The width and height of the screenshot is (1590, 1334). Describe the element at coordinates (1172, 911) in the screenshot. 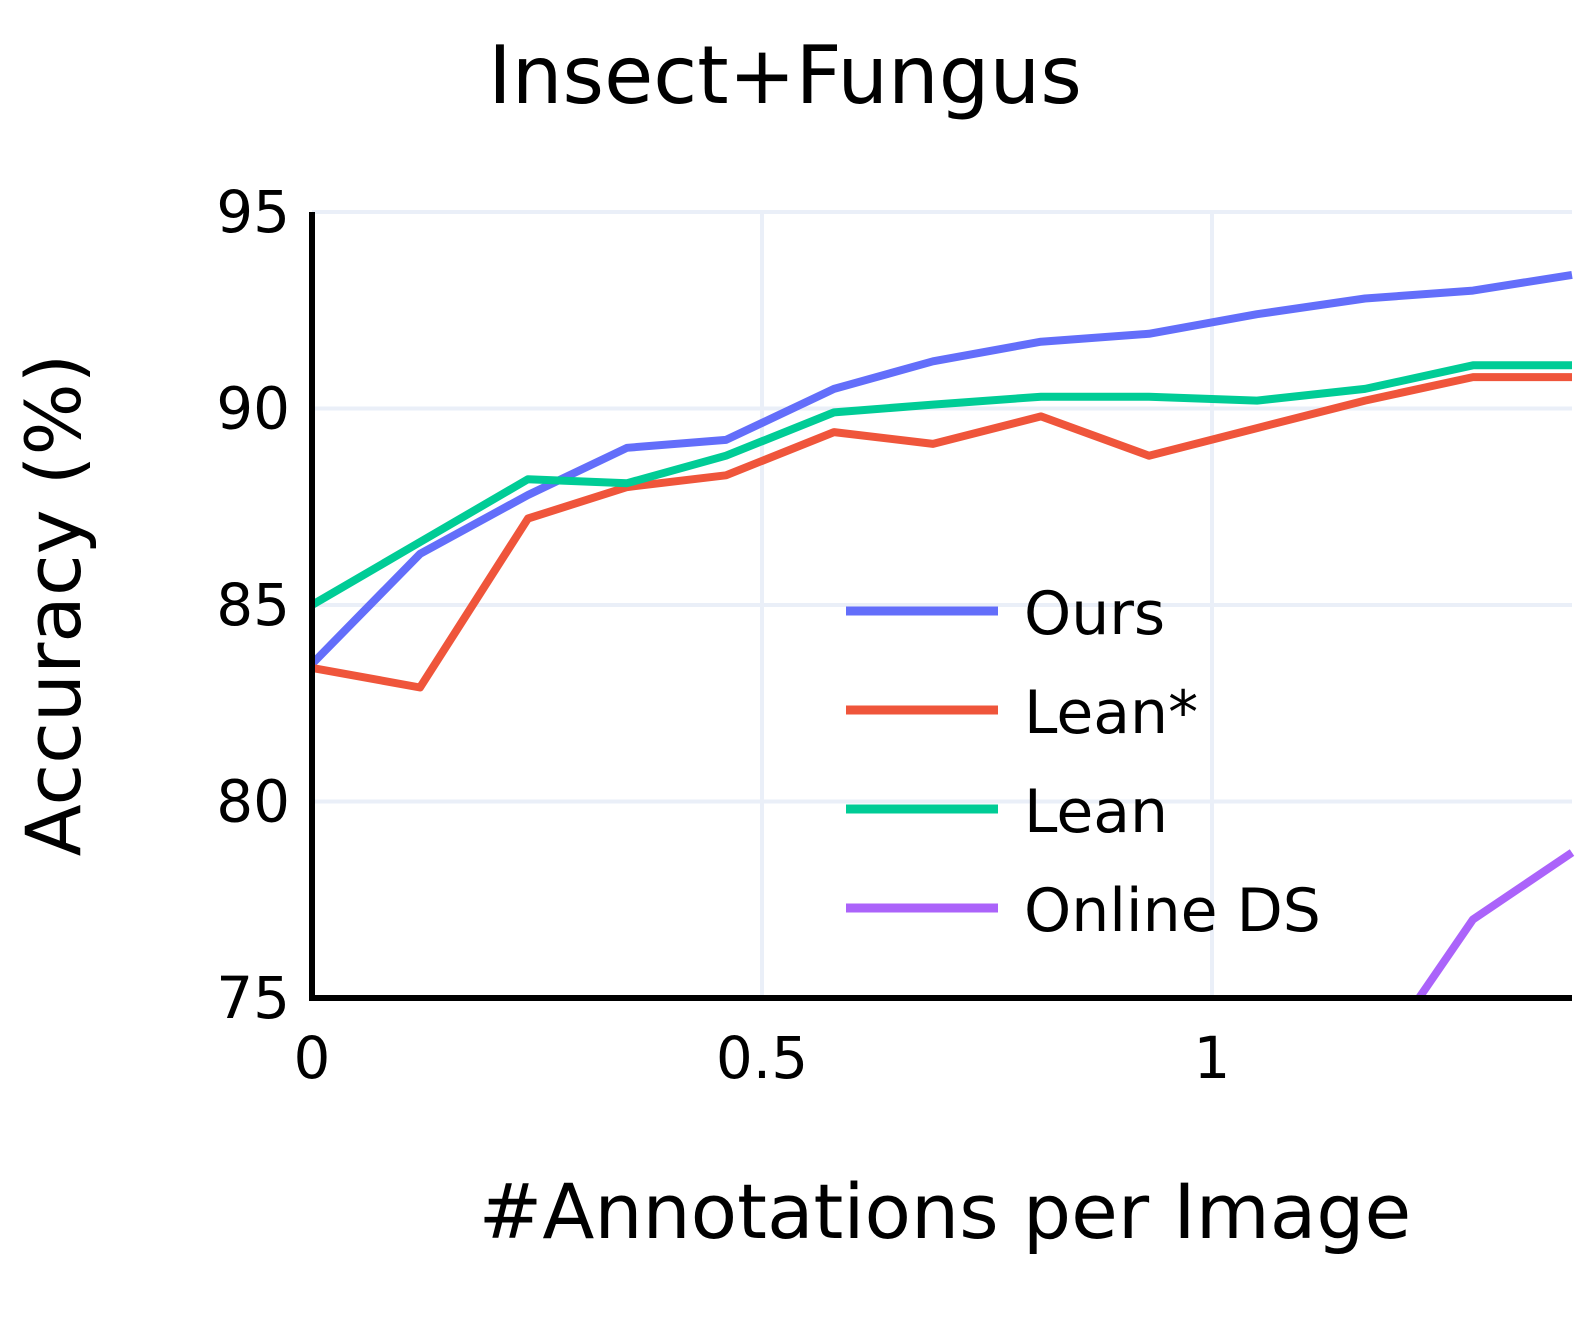

I see `legend-label: Online DS` at that location.